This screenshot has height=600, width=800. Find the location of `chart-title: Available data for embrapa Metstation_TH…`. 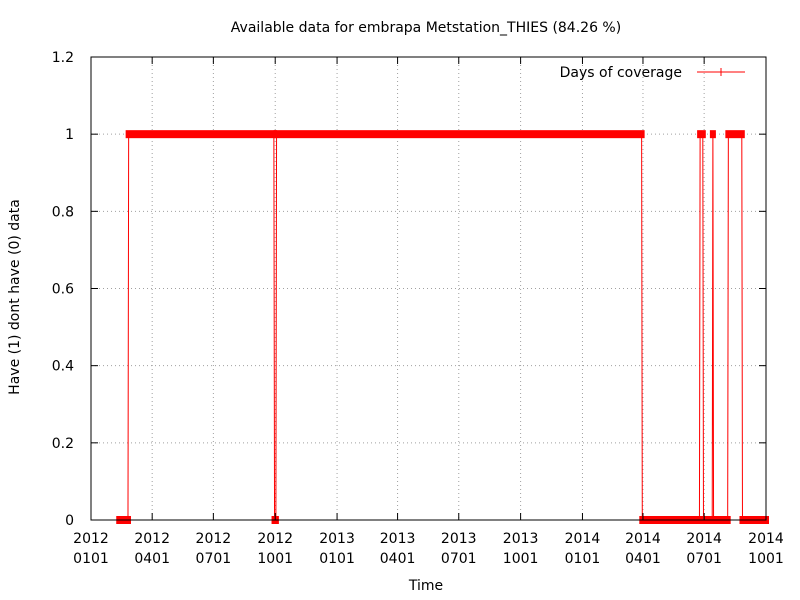

chart-title: Available data for embrapa Metstation_TH… is located at coordinates (426, 28).